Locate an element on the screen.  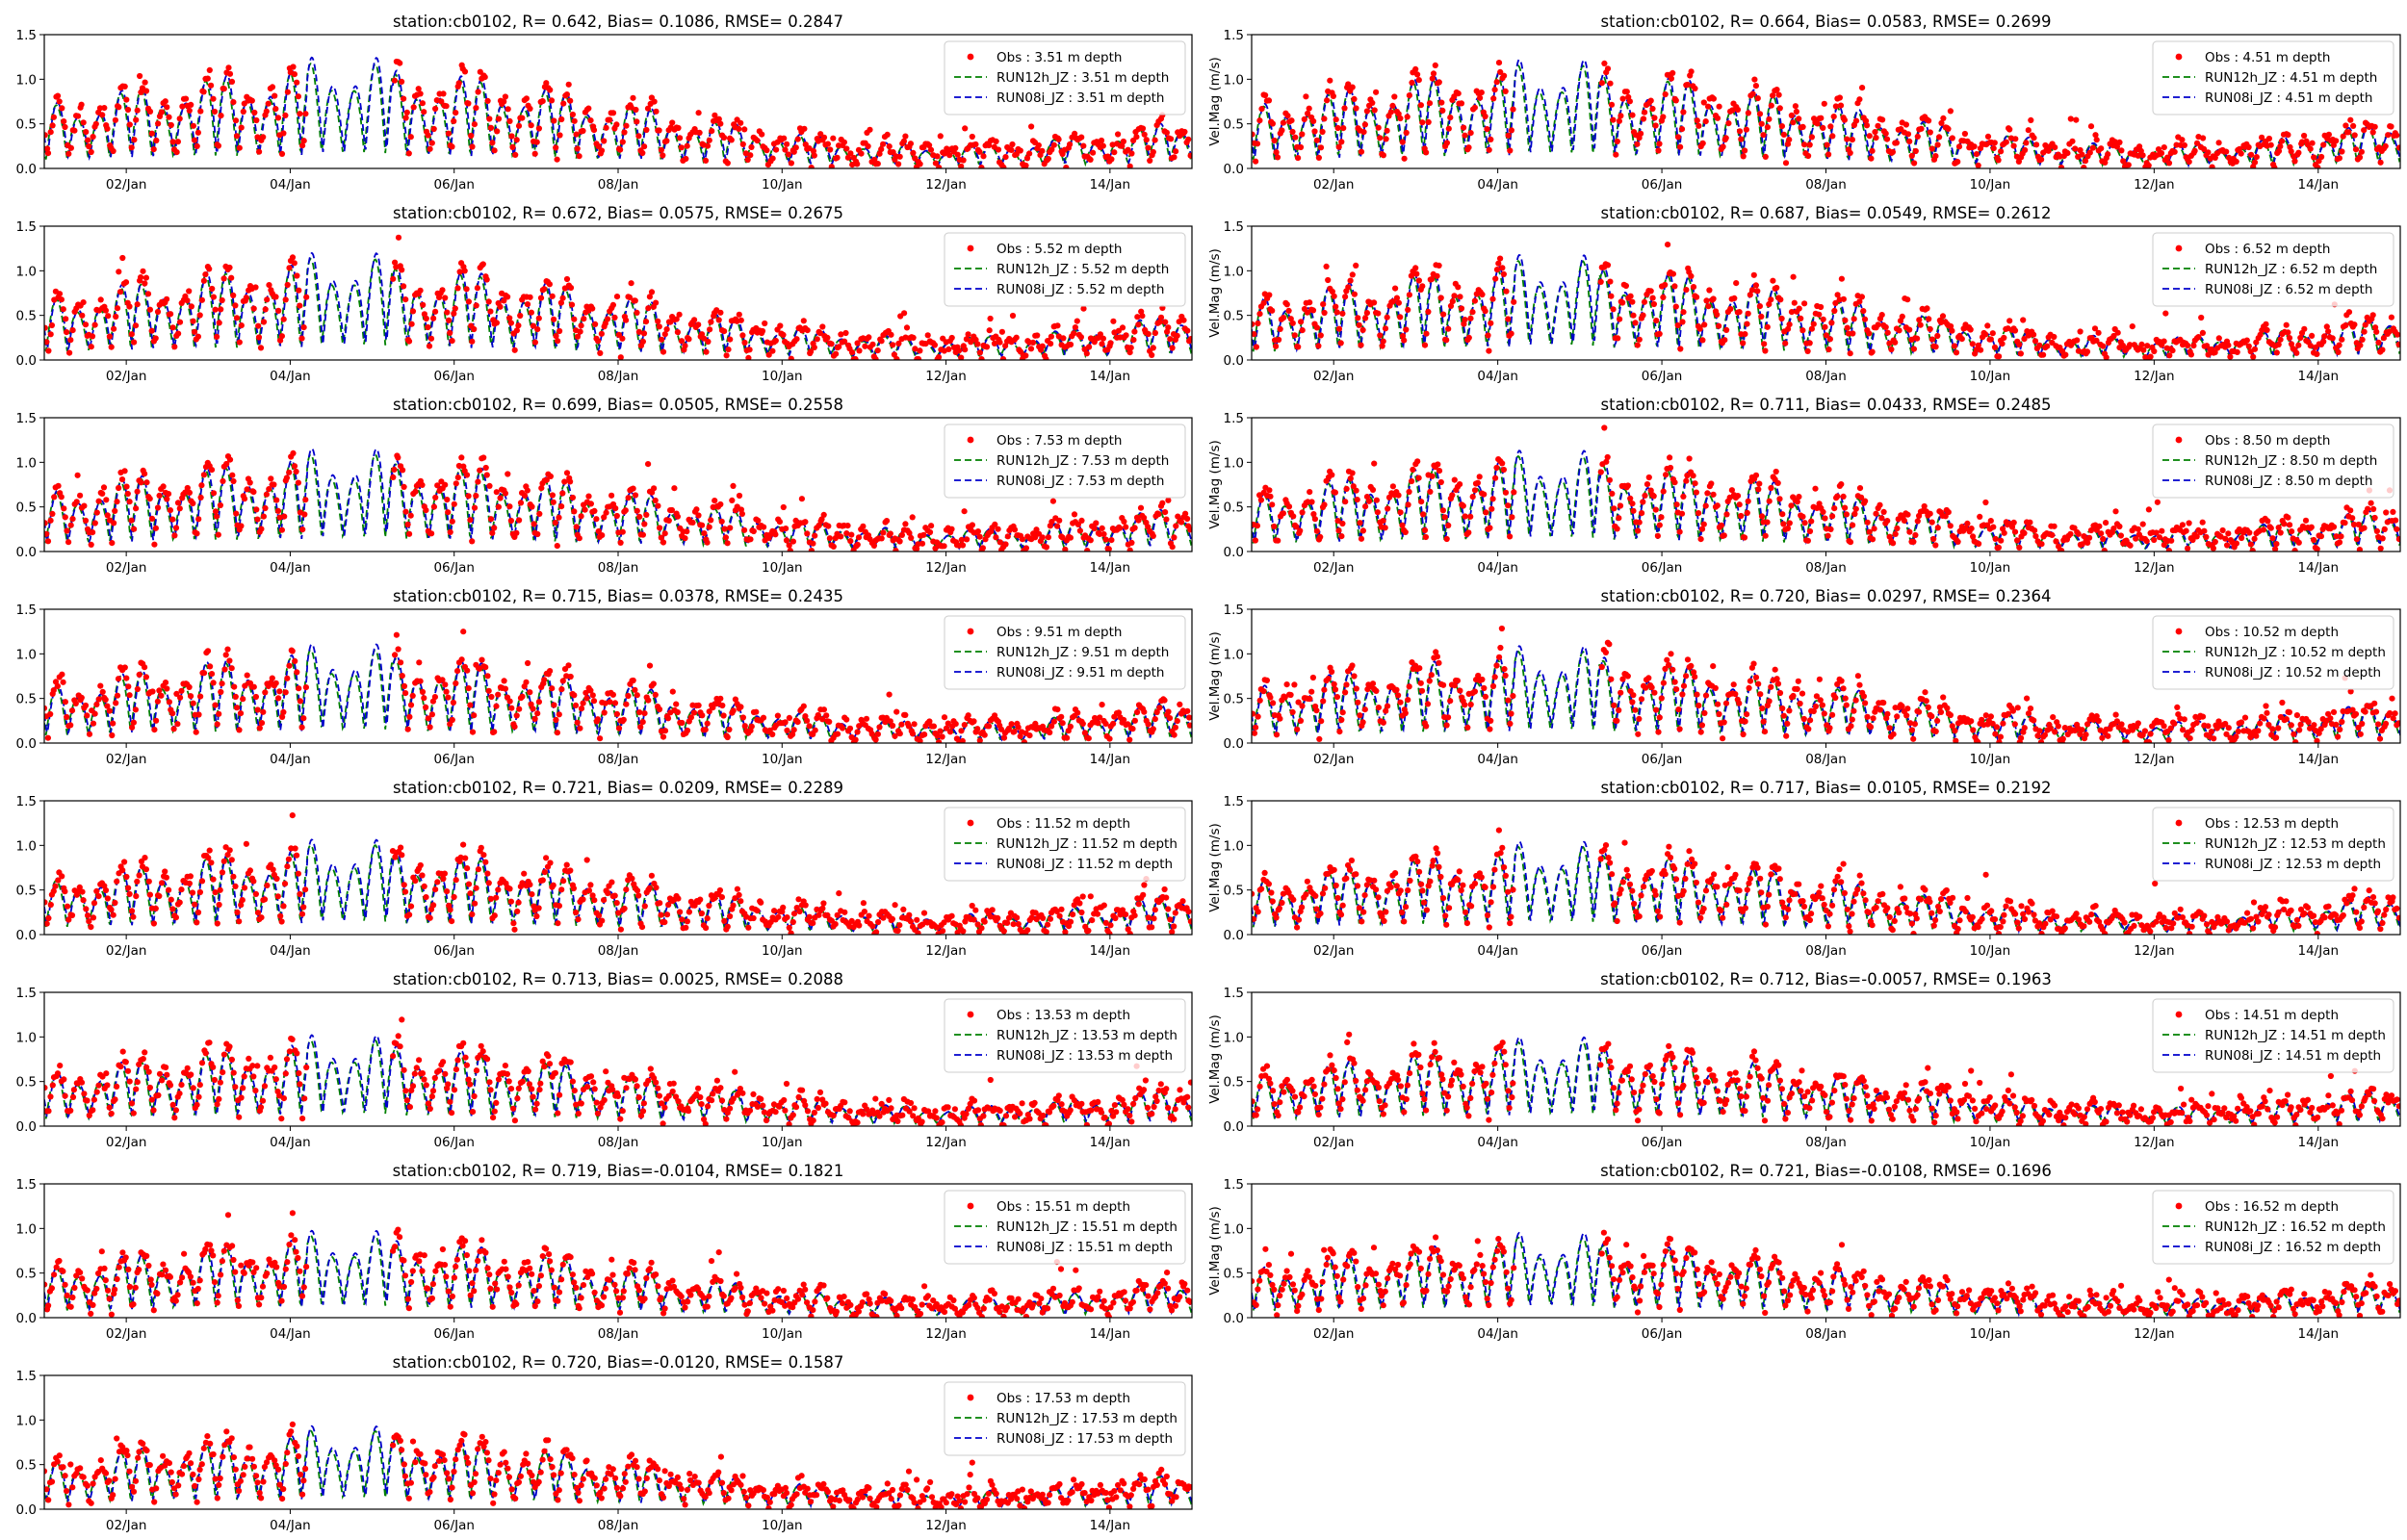
series-run08i-line is located at coordinates (1826, 113).